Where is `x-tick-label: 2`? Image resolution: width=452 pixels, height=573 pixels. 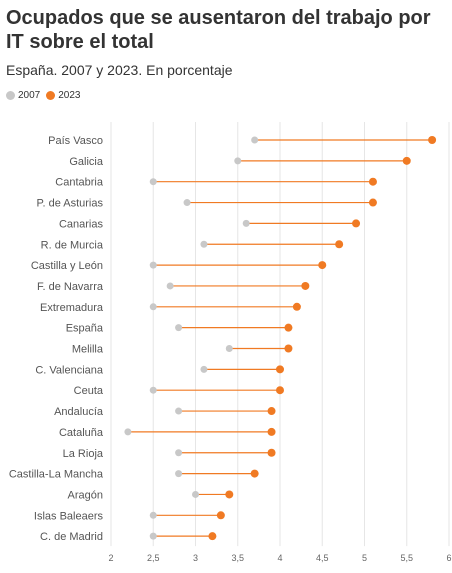 x-tick-label: 2 is located at coordinates (110, 558).